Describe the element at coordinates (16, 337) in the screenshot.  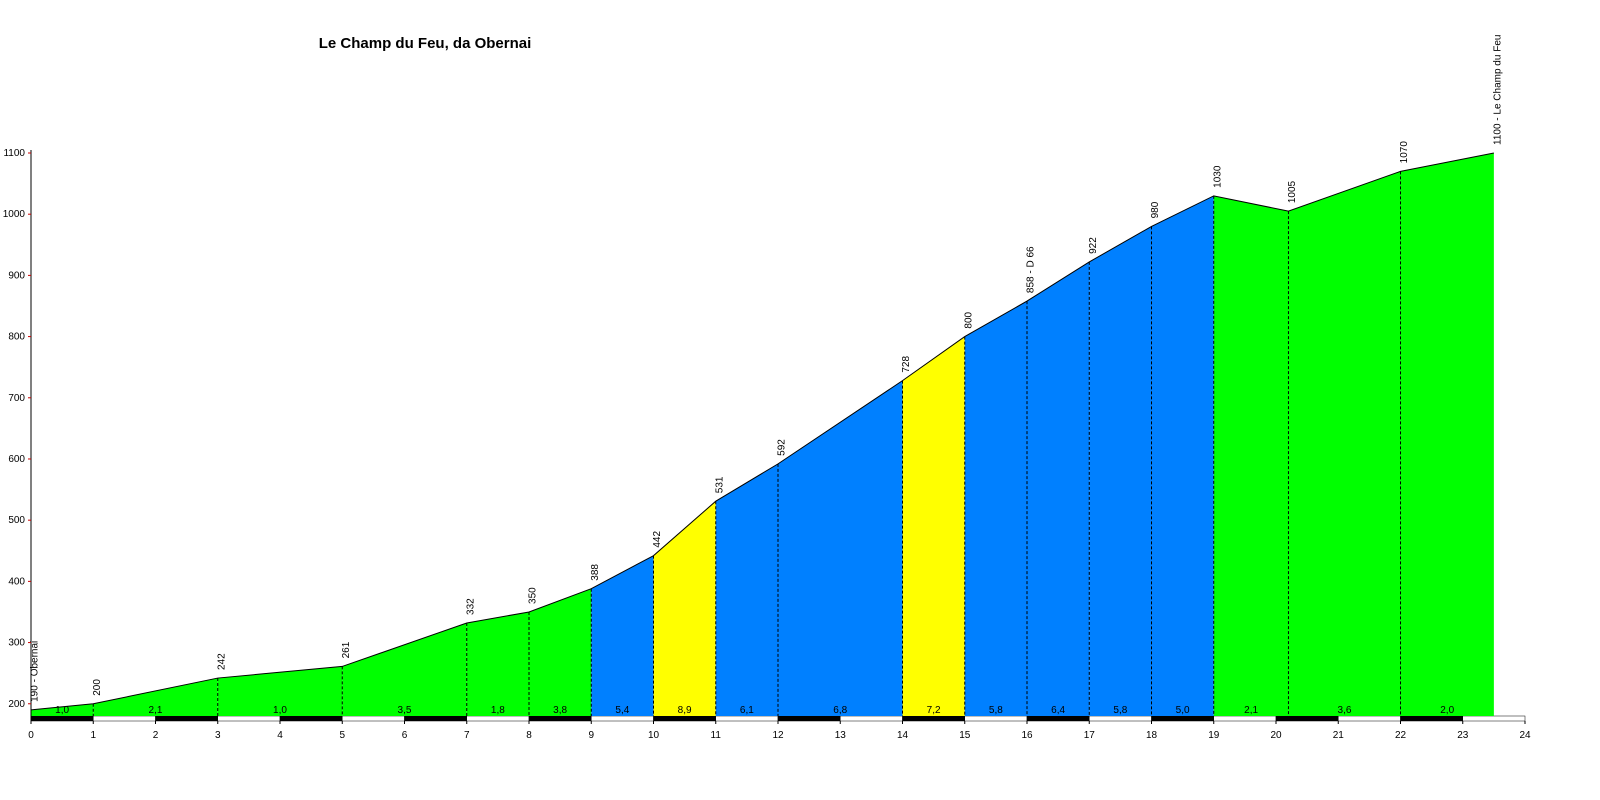
I see `y-tick-label: 800` at that location.